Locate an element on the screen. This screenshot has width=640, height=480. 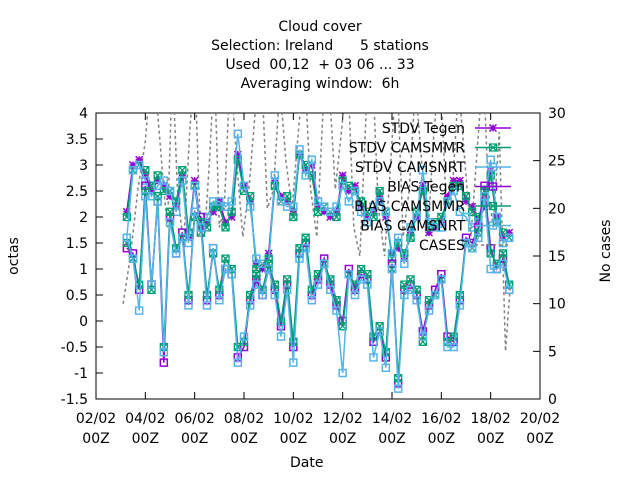
y-tick-label: -1.5 is located at coordinates (74, 400).